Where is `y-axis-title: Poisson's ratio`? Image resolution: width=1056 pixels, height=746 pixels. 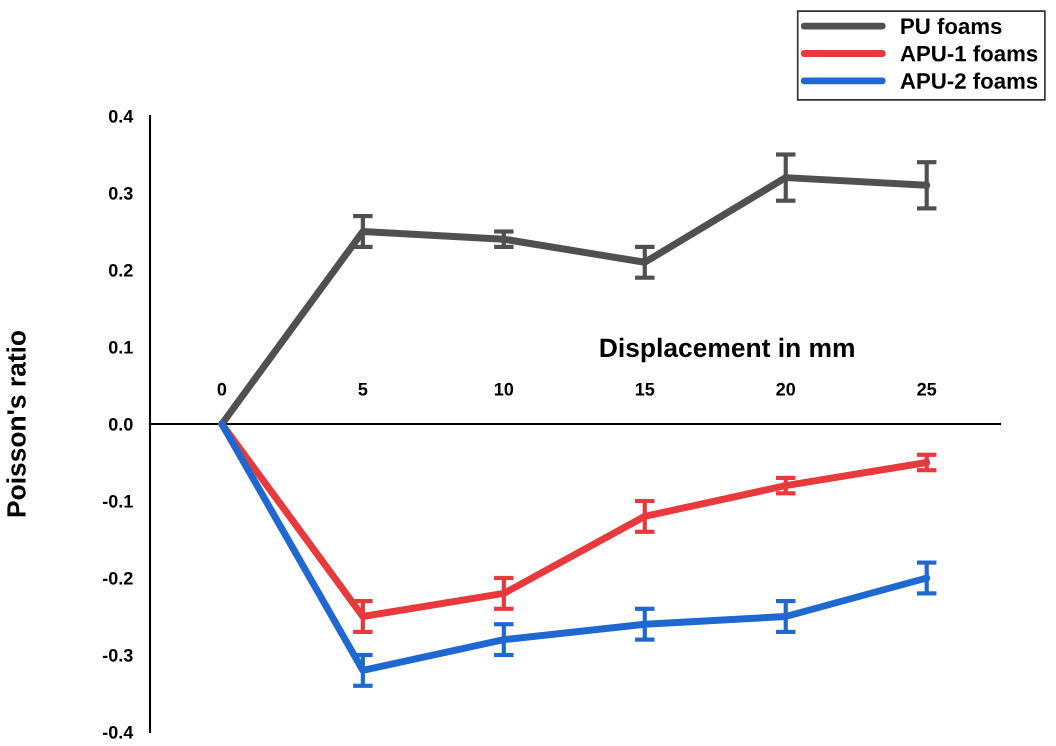 y-axis-title: Poisson's ratio is located at coordinates (16, 423).